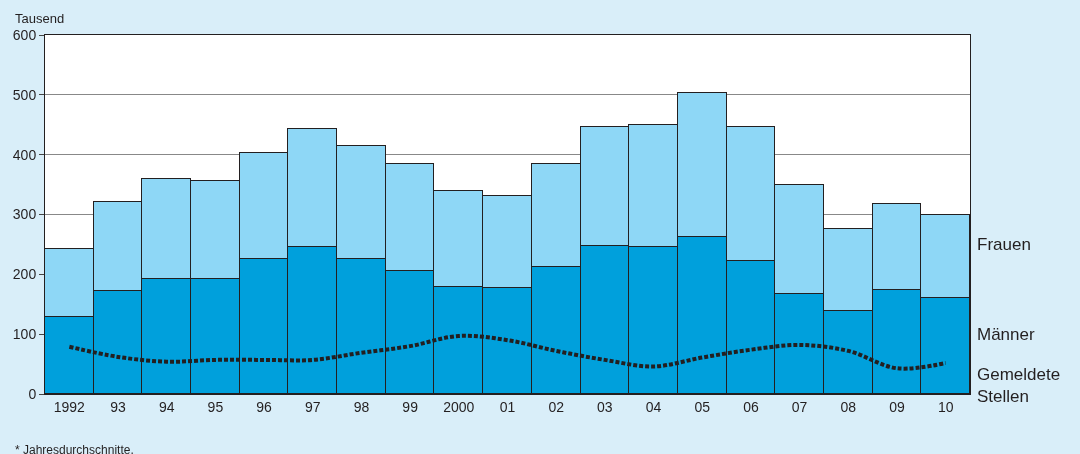  Describe the element at coordinates (799, 406) in the screenshot. I see `x-tick-label: 07` at that location.